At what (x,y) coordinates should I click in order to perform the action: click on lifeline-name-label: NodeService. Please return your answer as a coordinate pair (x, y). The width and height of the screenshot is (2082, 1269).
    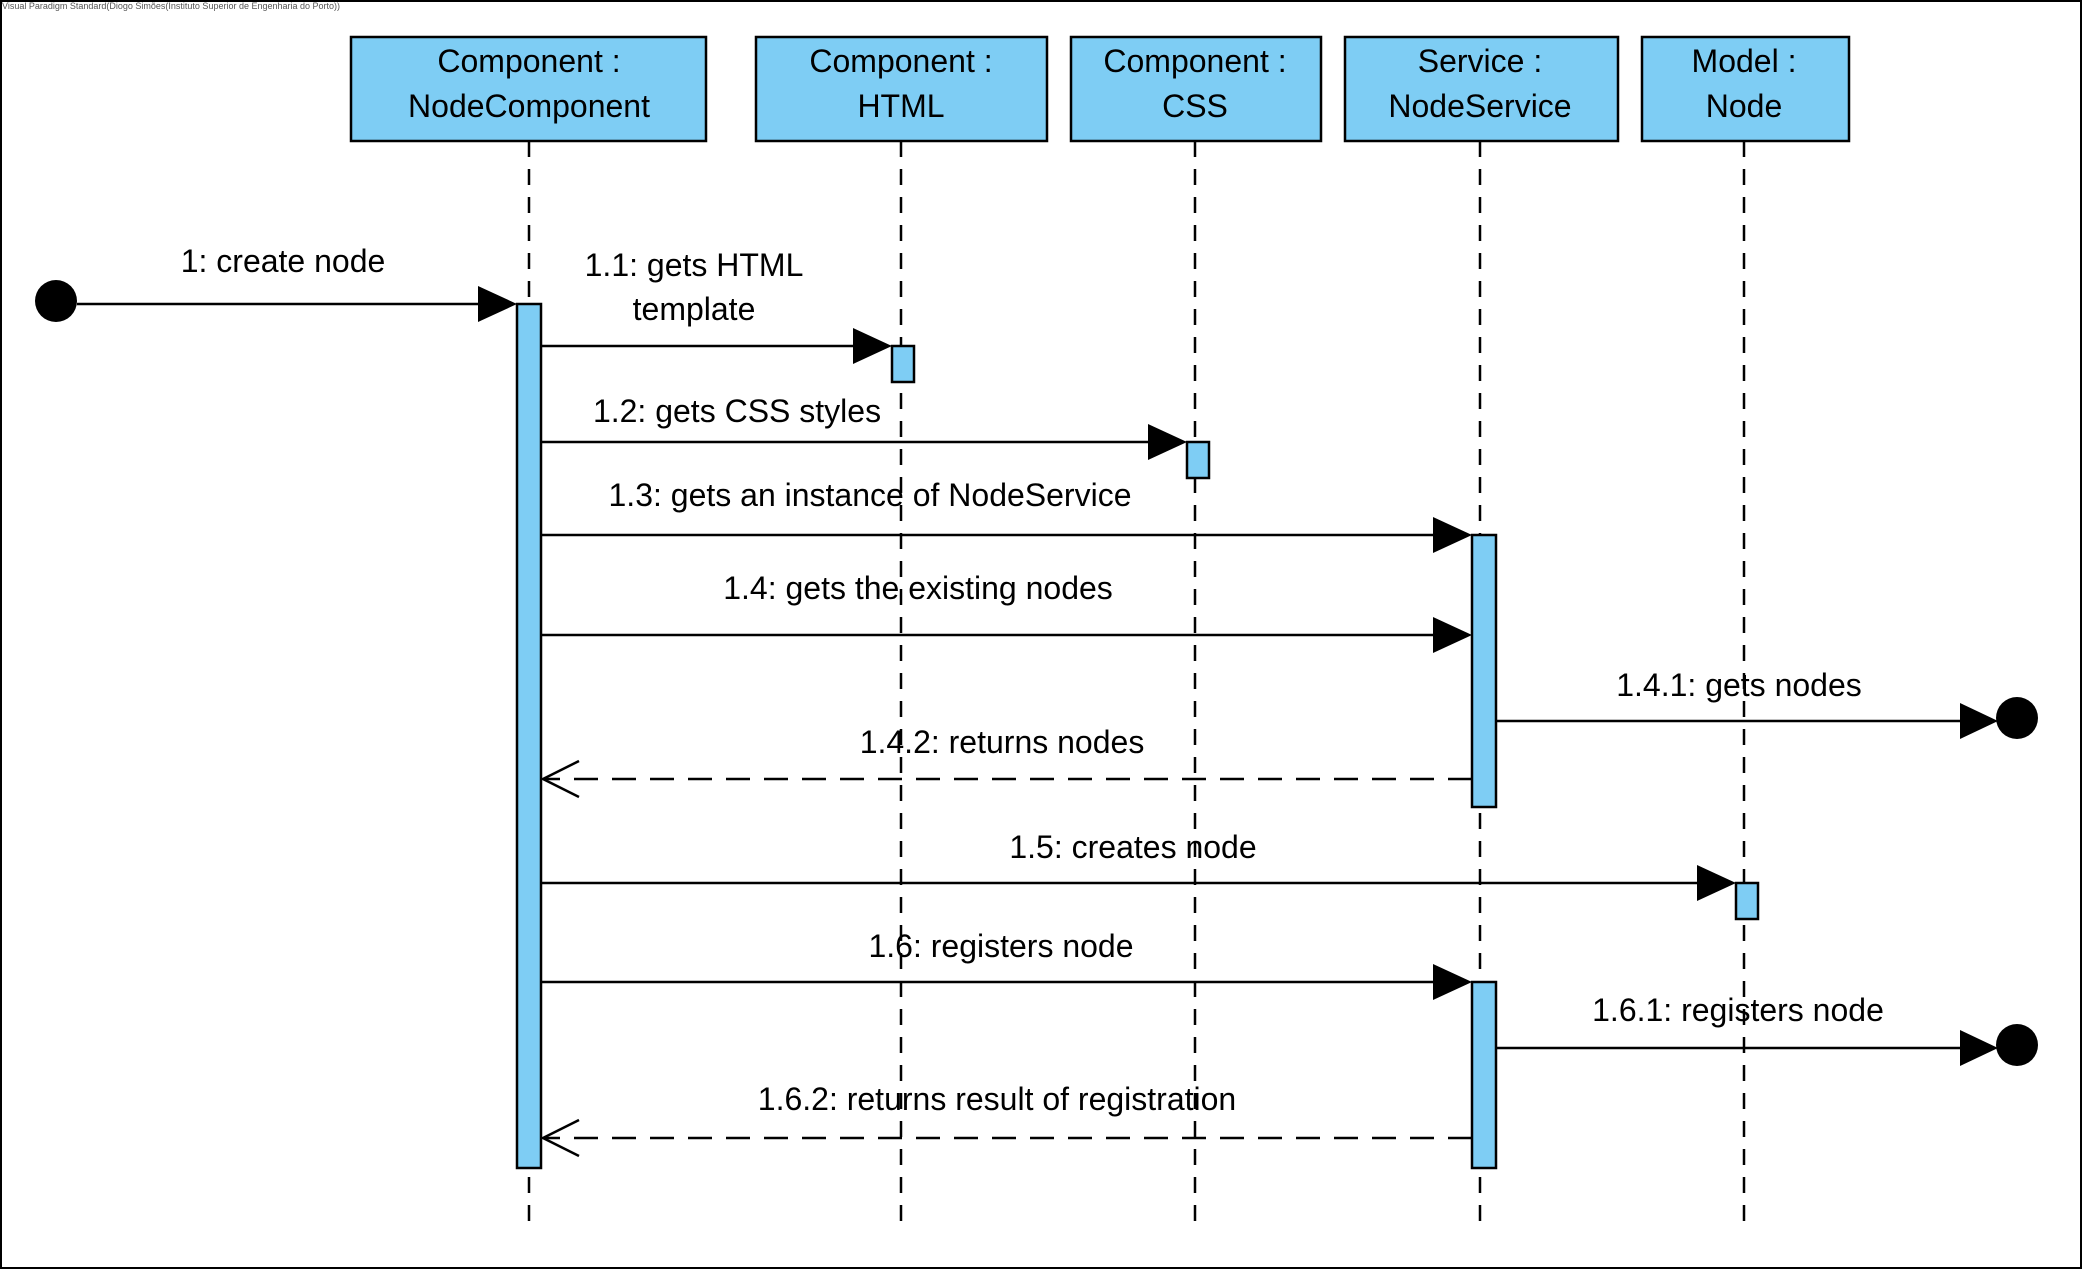
    Looking at the image, I should click on (1479, 106).